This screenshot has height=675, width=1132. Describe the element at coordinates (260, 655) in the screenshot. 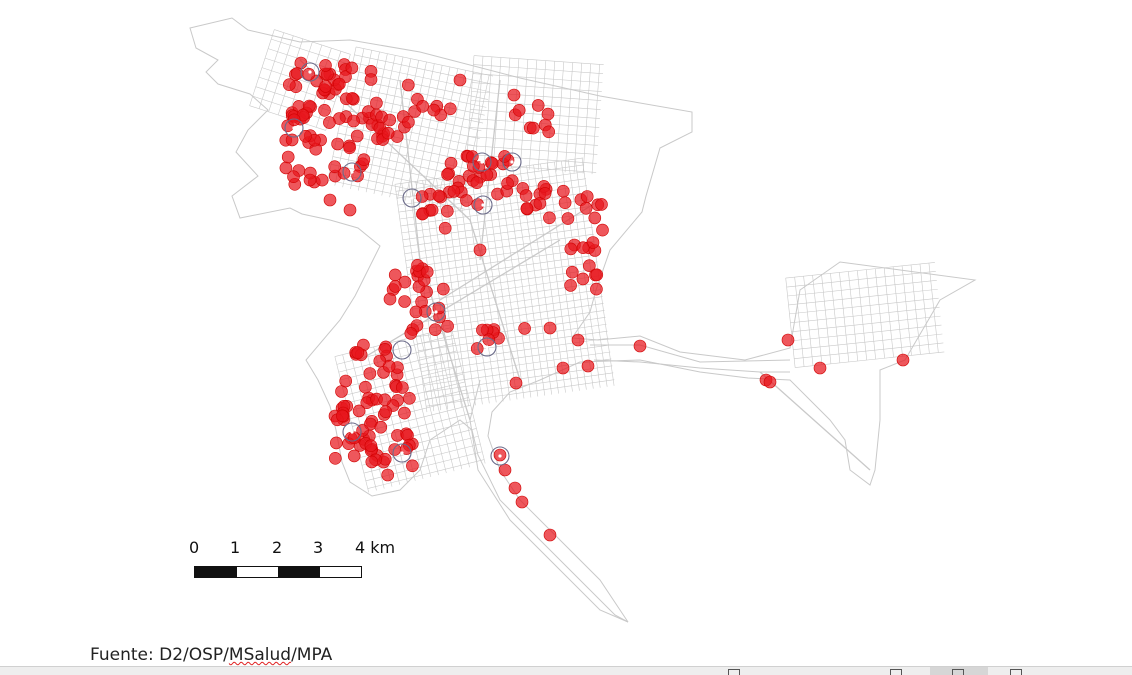

I see `source-word: MSalud` at that location.